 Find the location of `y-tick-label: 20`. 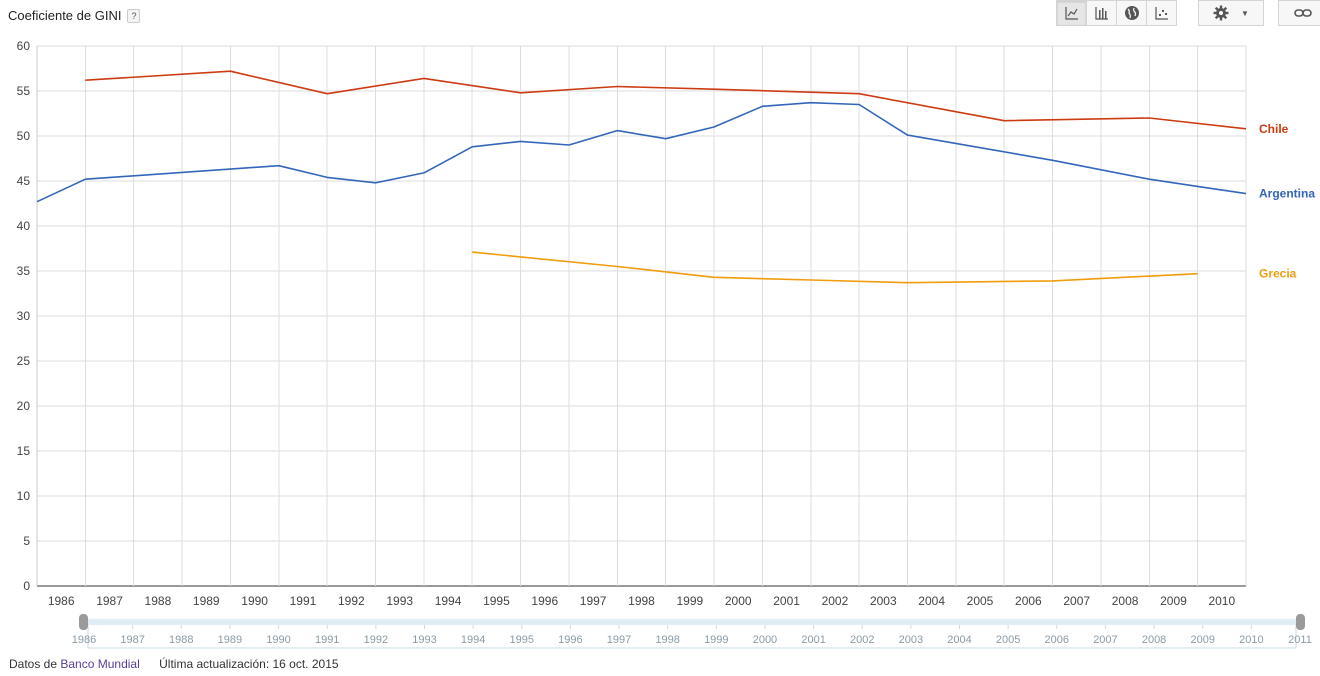

y-tick-label: 20 is located at coordinates (24, 406).